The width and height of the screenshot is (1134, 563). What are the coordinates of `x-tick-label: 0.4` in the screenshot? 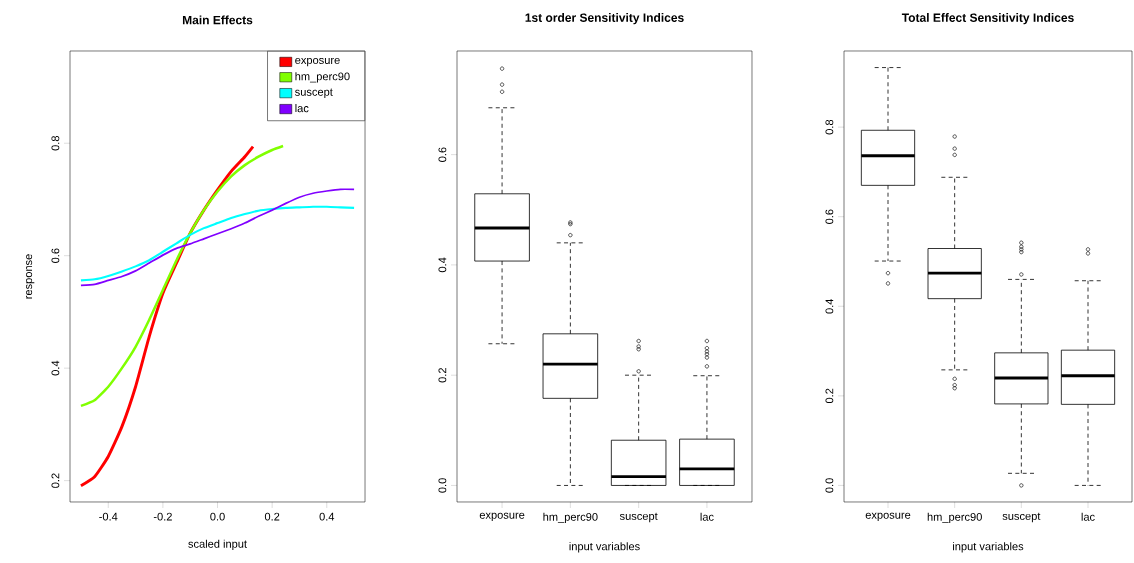 It's located at (327, 516).